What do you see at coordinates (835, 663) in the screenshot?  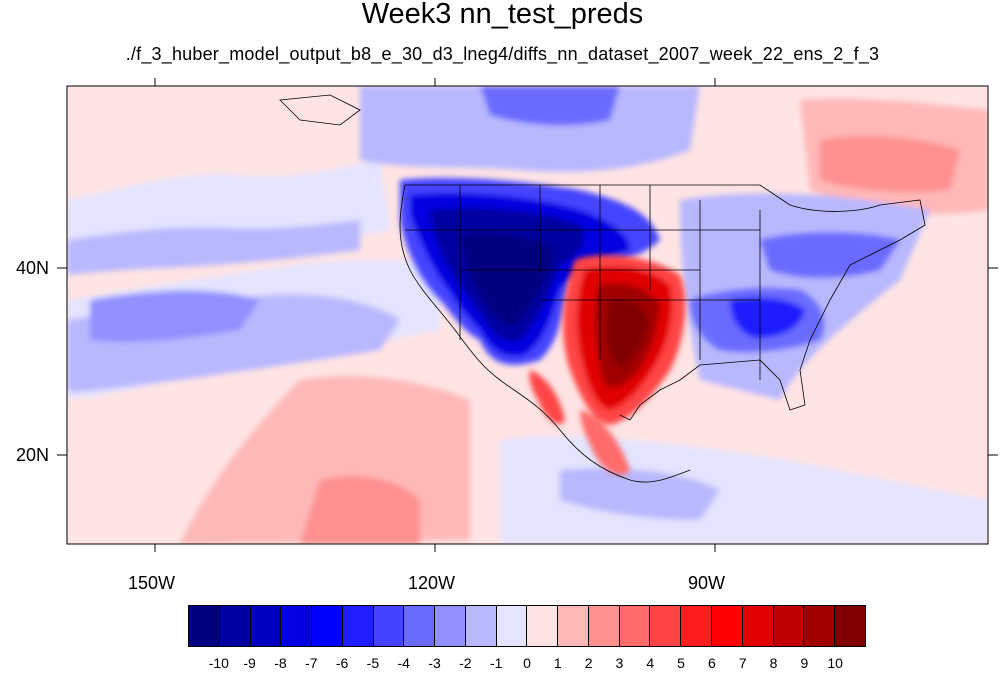 I see `colorbar-label: 10` at bounding box center [835, 663].